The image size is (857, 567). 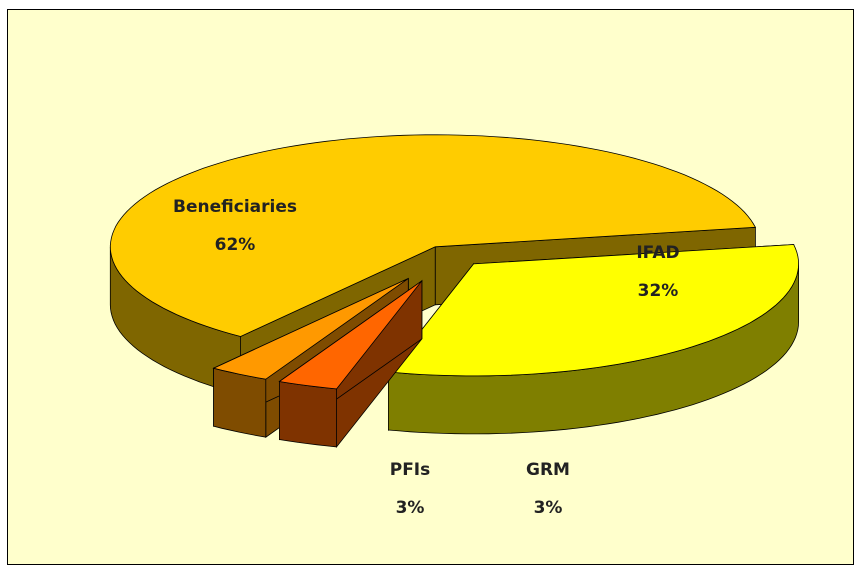 What do you see at coordinates (235, 245) in the screenshot?
I see `slice-value-label: 62%` at bounding box center [235, 245].